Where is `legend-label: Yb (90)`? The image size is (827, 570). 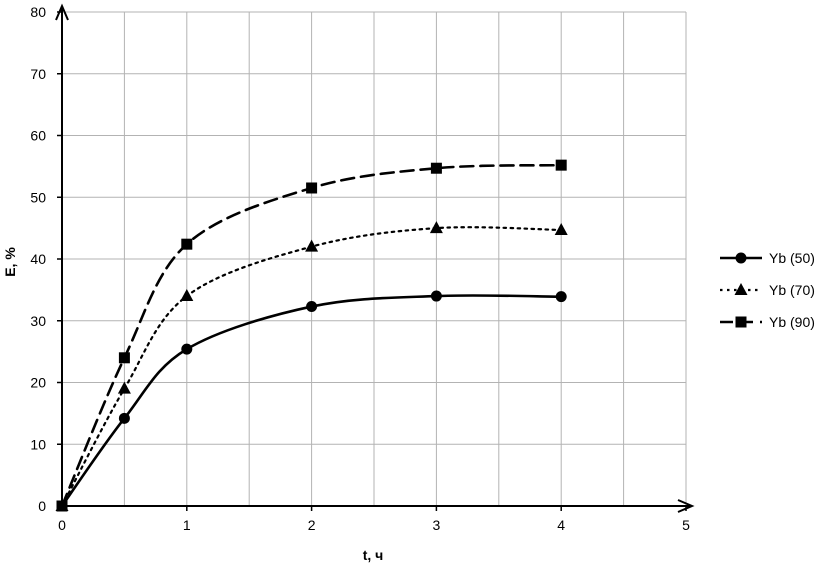 legend-label: Yb (90) is located at coordinates (792, 322).